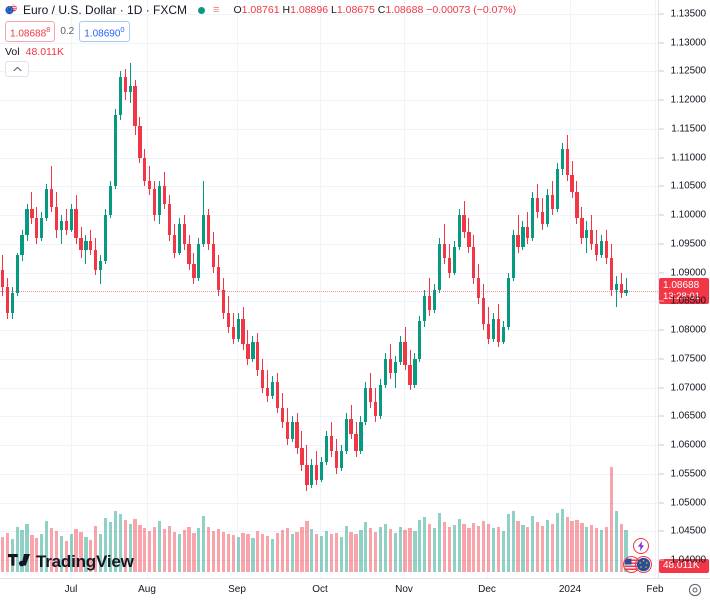  Describe the element at coordinates (404, 10) in the screenshot. I see `ohlc-close-value: 1.08688` at that location.